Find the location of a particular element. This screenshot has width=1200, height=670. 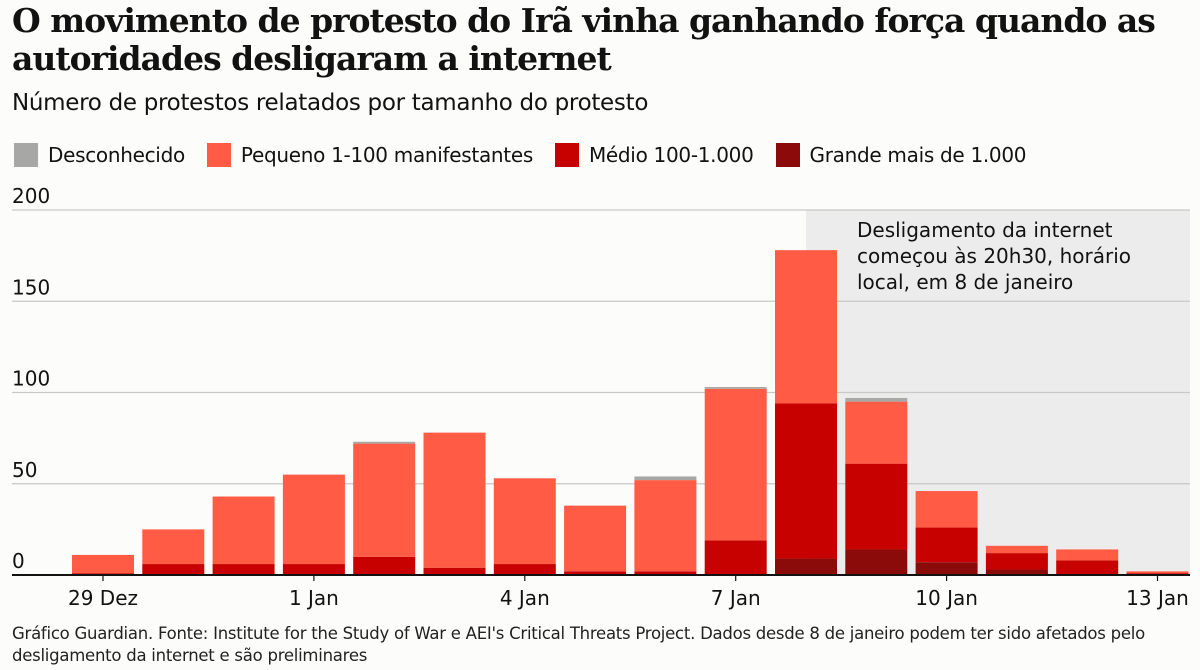

y-tick-label-150: 150 is located at coordinates (31, 287).